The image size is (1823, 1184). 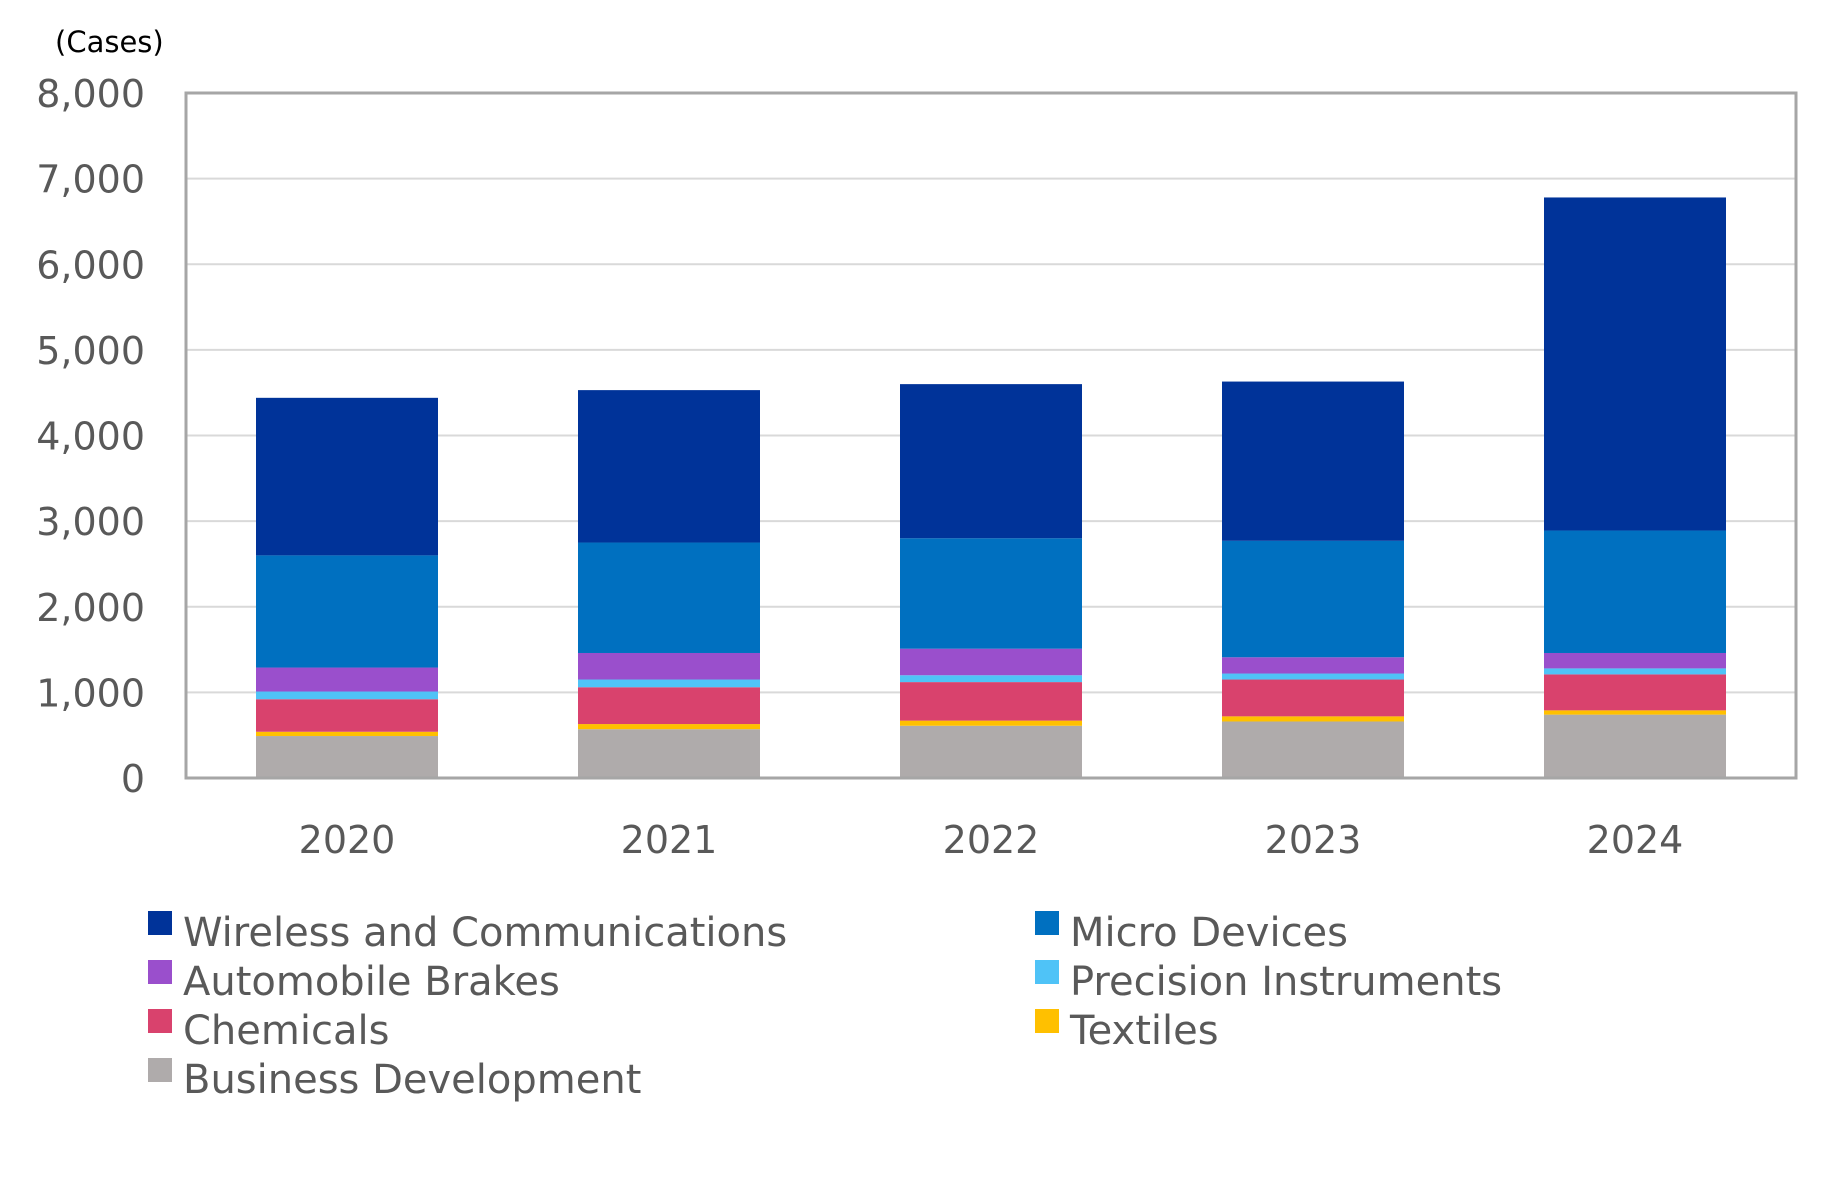 I want to click on y-tick-label: 3,000, so click(x=90, y=522).